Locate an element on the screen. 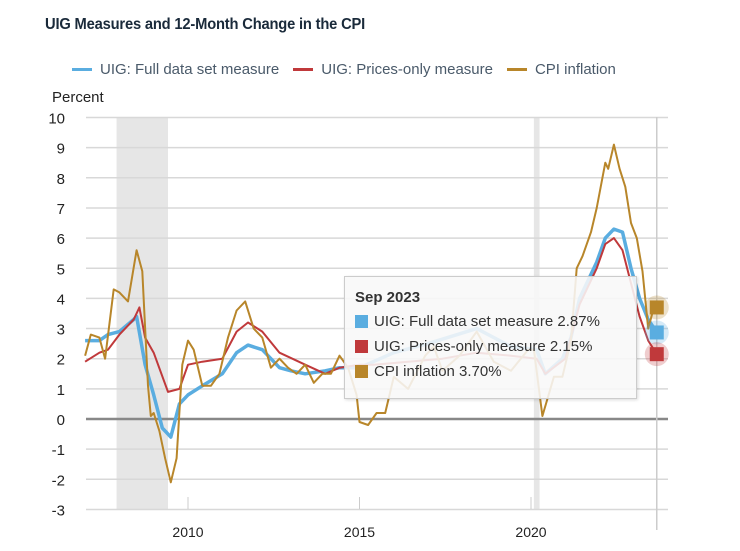 The image size is (740, 551). tooltip-label: UIG: Full data set measure 2.87% is located at coordinates (487, 321).